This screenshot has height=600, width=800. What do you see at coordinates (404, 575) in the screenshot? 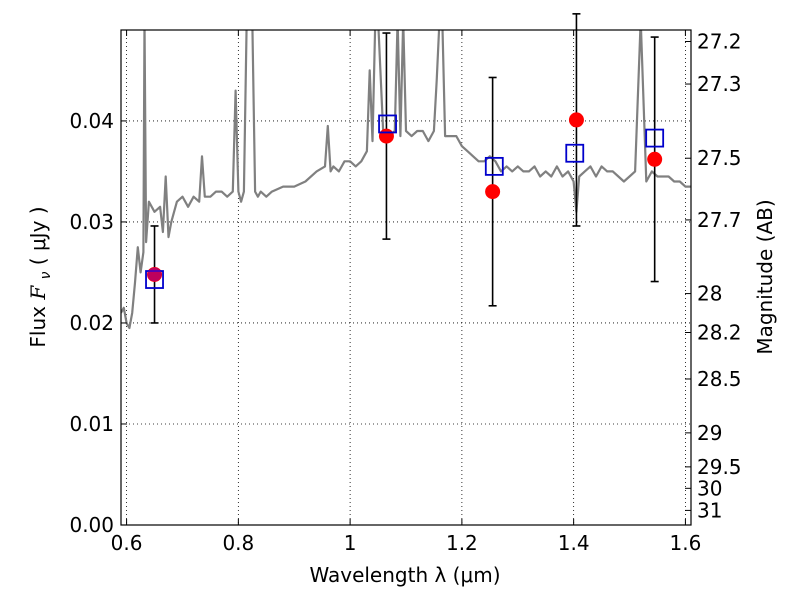
I see `x-axis-label: Wavelength λ (μm)` at bounding box center [404, 575].